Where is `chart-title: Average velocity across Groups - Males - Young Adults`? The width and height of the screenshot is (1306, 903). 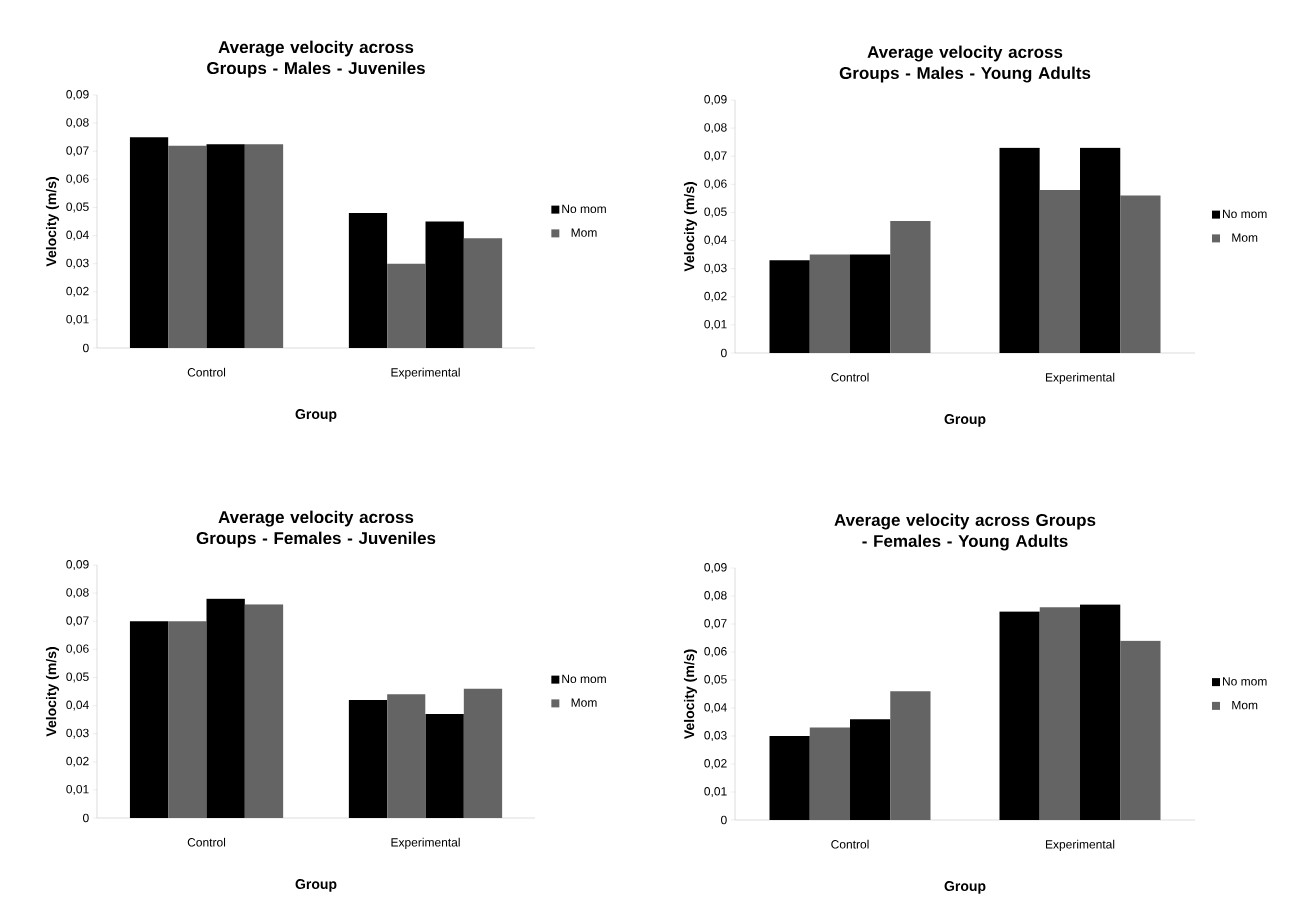
chart-title: Average velocity across Groups - Males - Young Adults is located at coordinates (965, 64).